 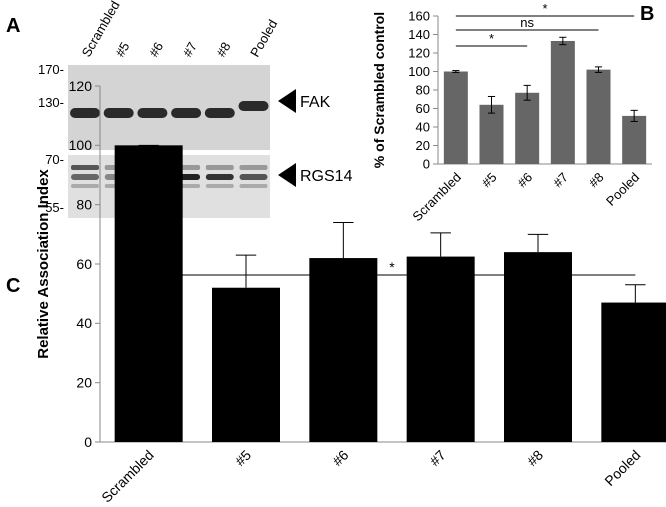 What do you see at coordinates (326, 176) in the screenshot?
I see `band-label: RGS14` at bounding box center [326, 176].